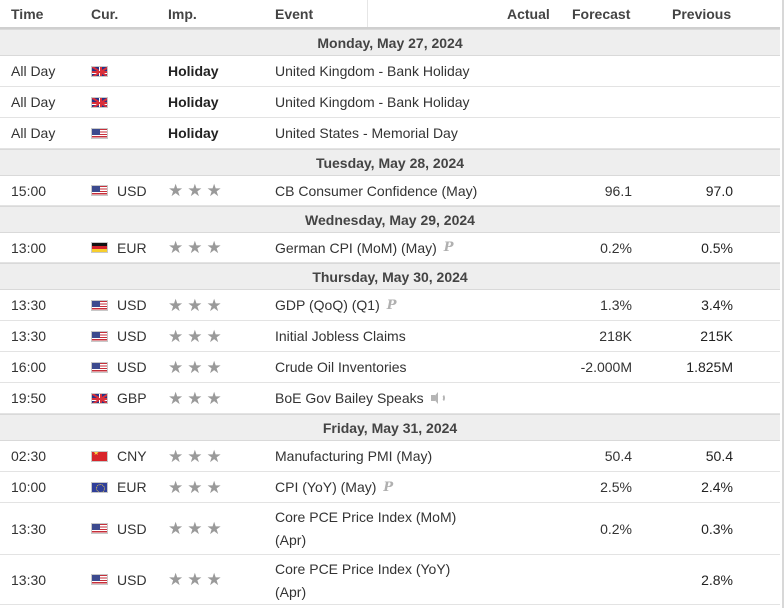  I want to click on time-cell: 19:50, so click(29, 398).